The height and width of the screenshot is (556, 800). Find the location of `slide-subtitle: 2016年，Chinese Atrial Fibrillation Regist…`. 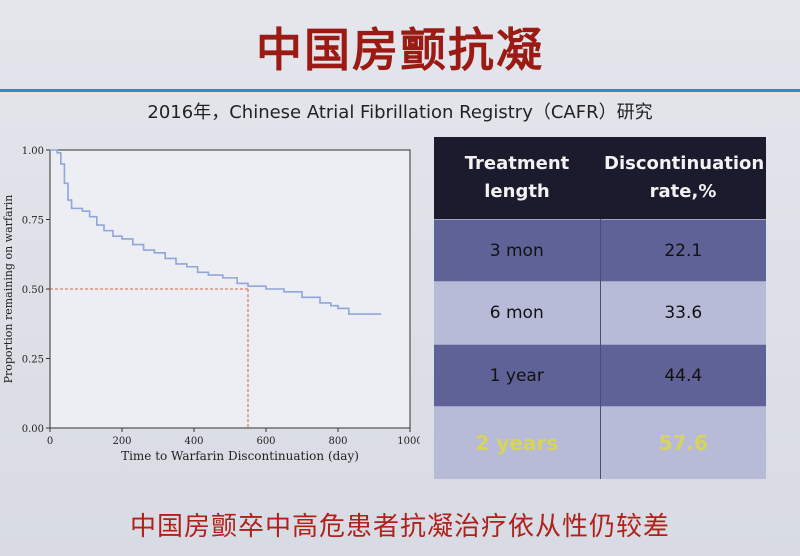

slide-subtitle: 2016年，Chinese Atrial Fibrillation Regist… is located at coordinates (400, 112).